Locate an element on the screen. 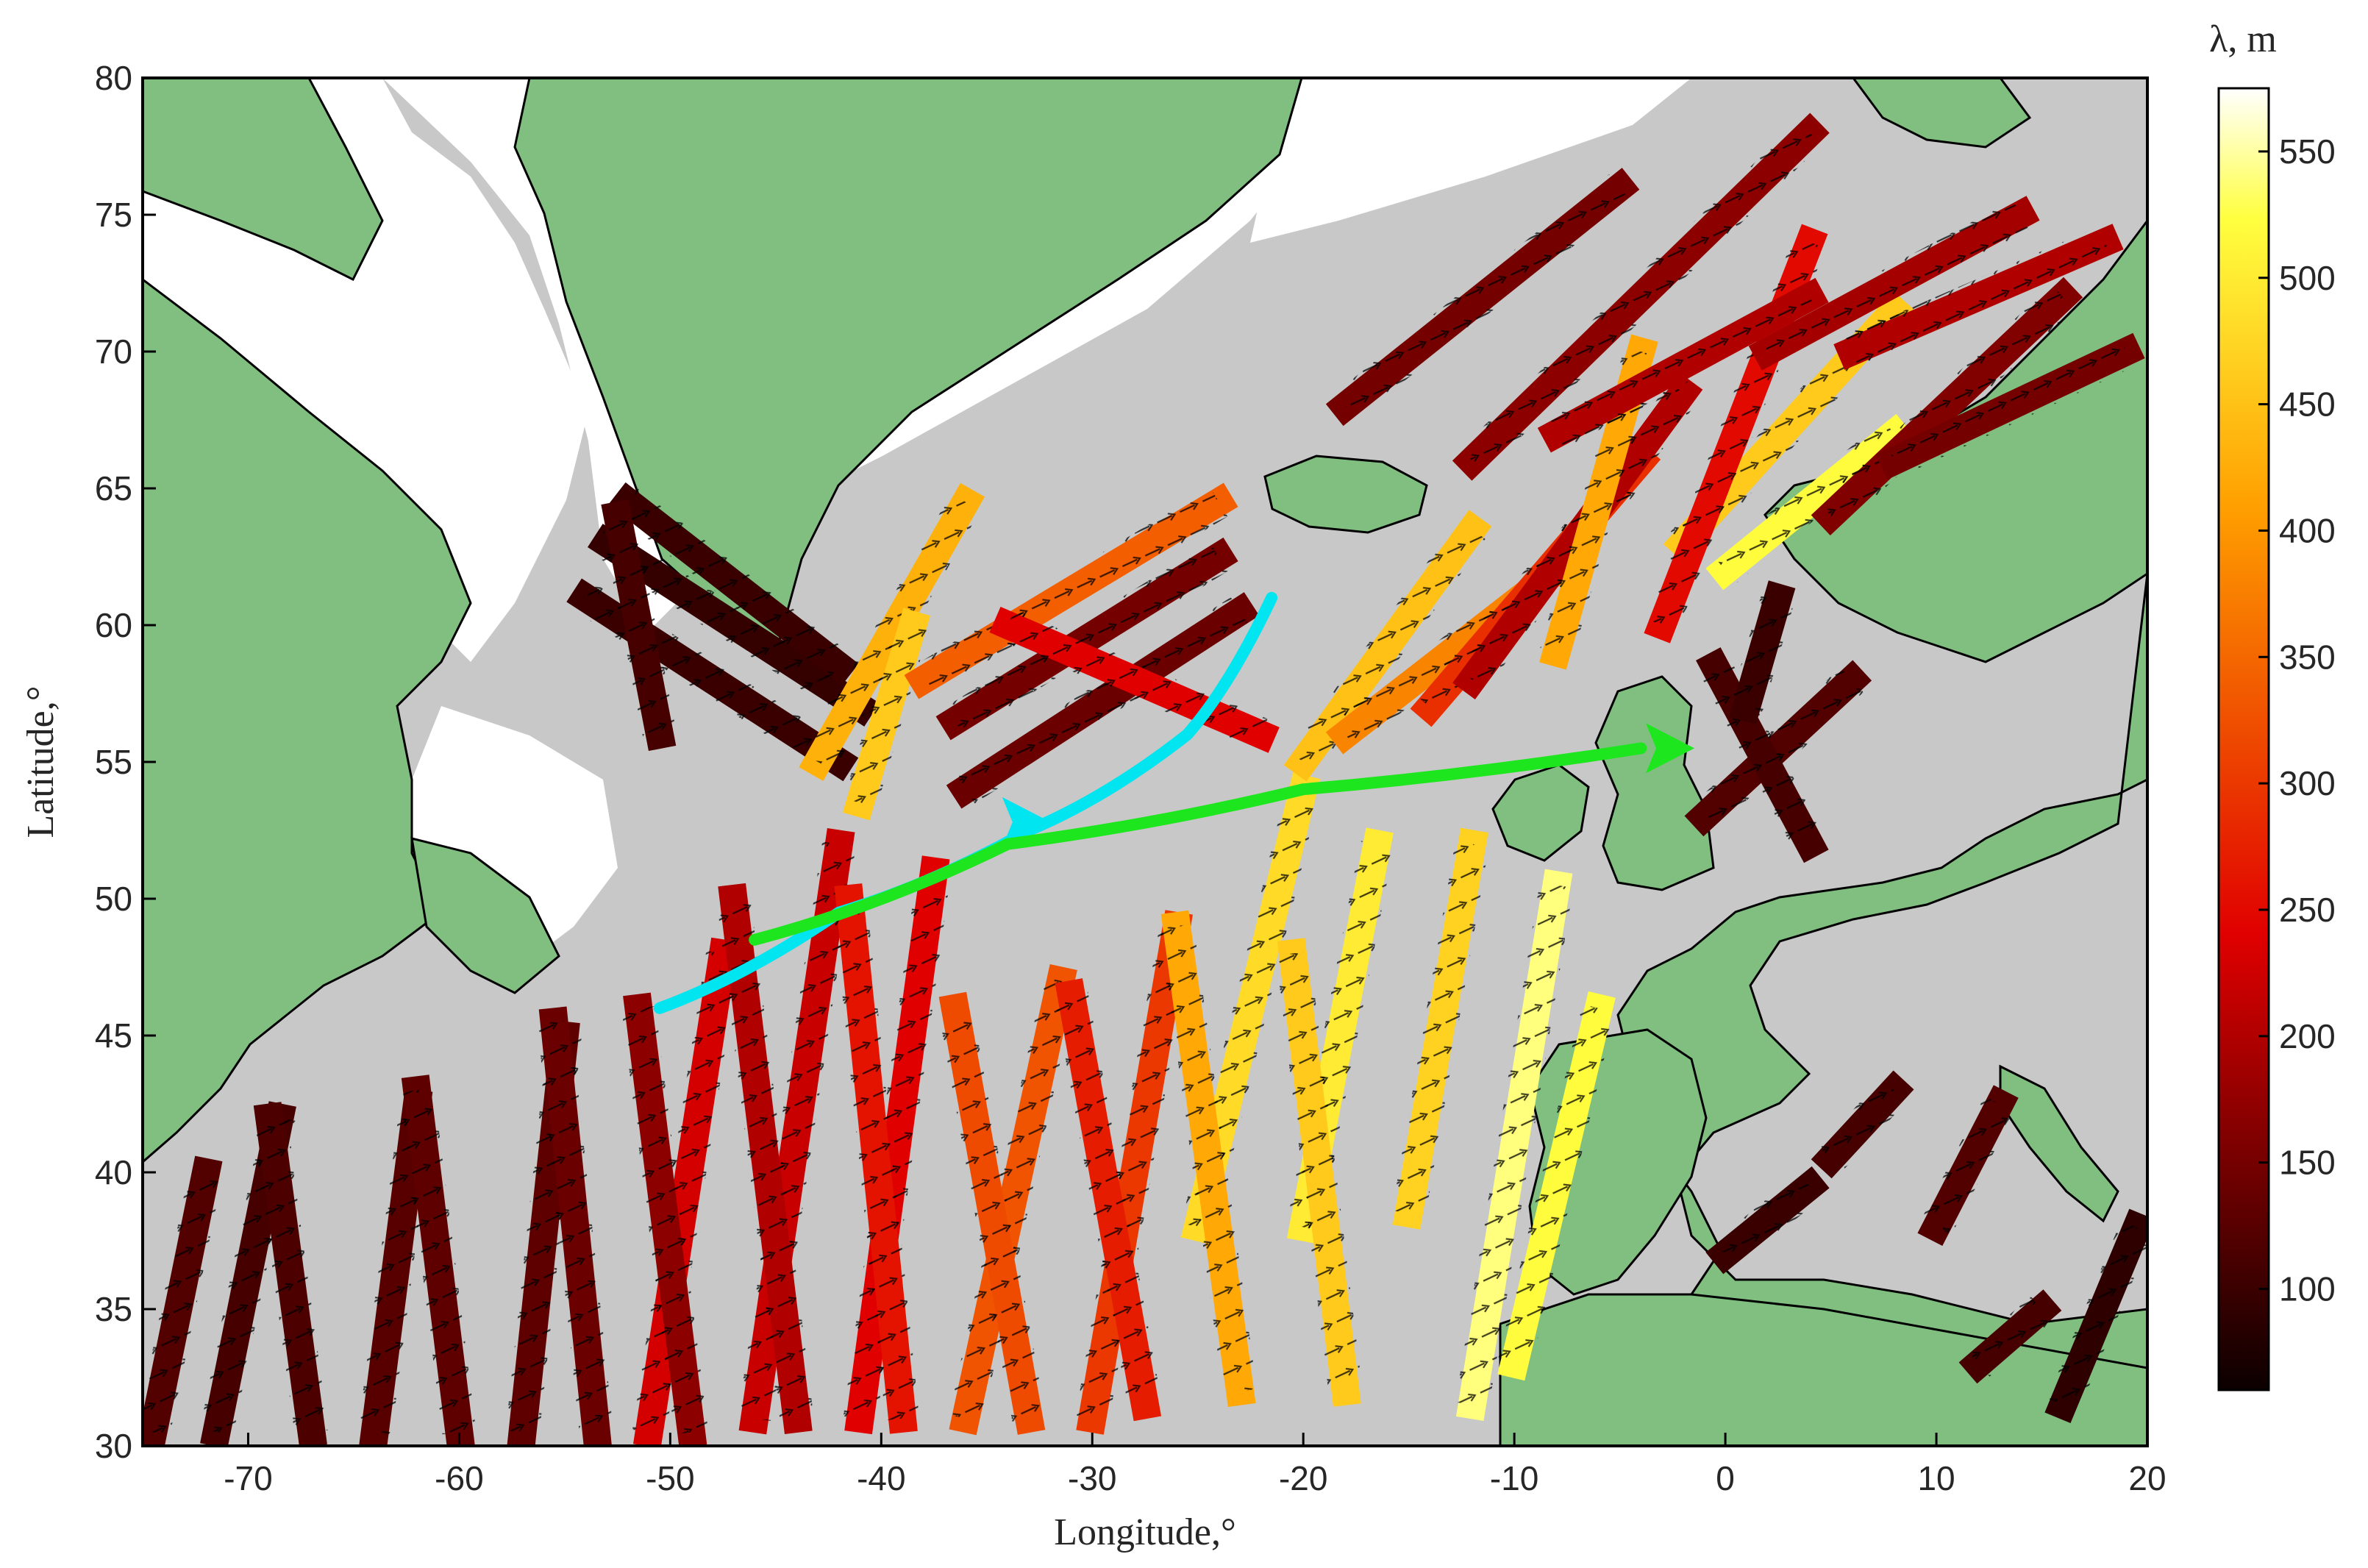 The image size is (2368, 1568). y-tick-label: 75 is located at coordinates (114, 215).